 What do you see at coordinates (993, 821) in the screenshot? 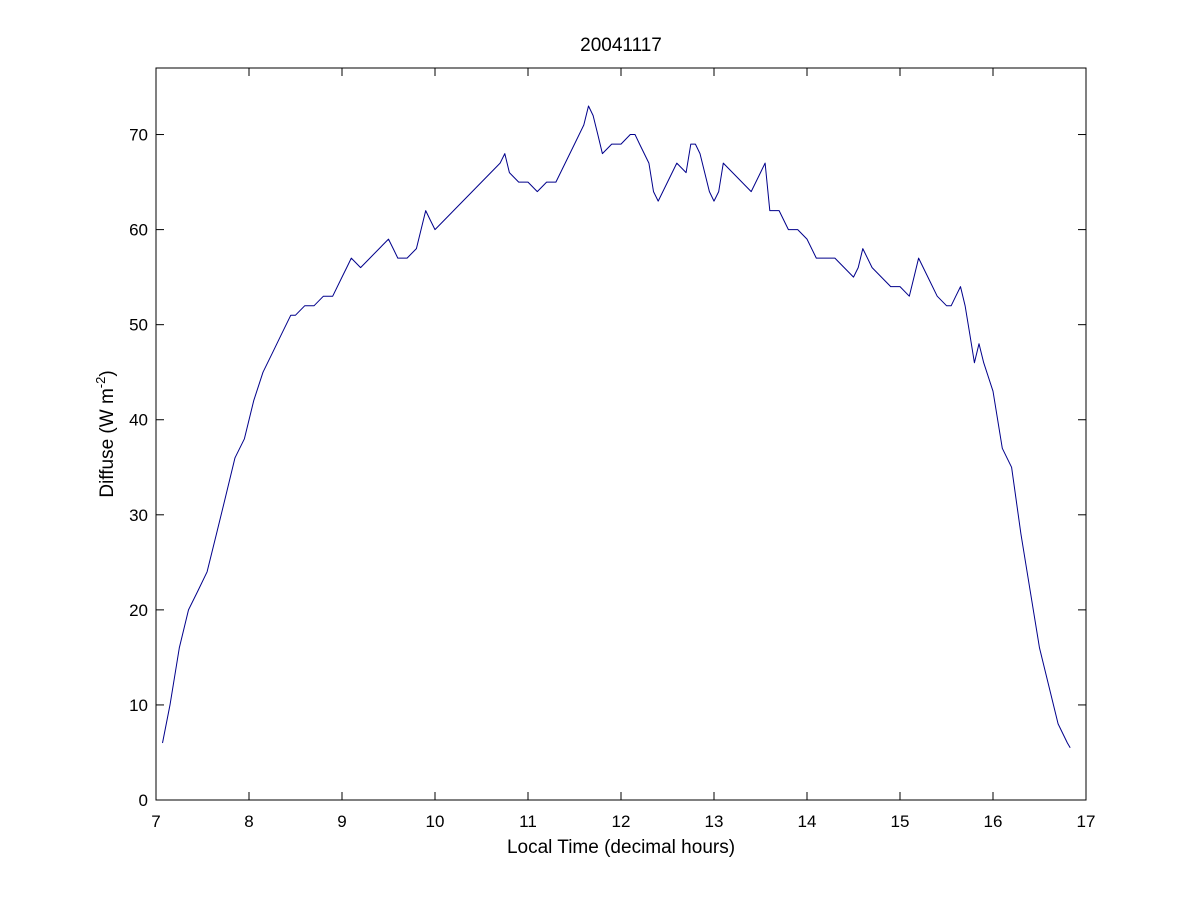
I see `x-tick-label-9: 16` at bounding box center [993, 821].